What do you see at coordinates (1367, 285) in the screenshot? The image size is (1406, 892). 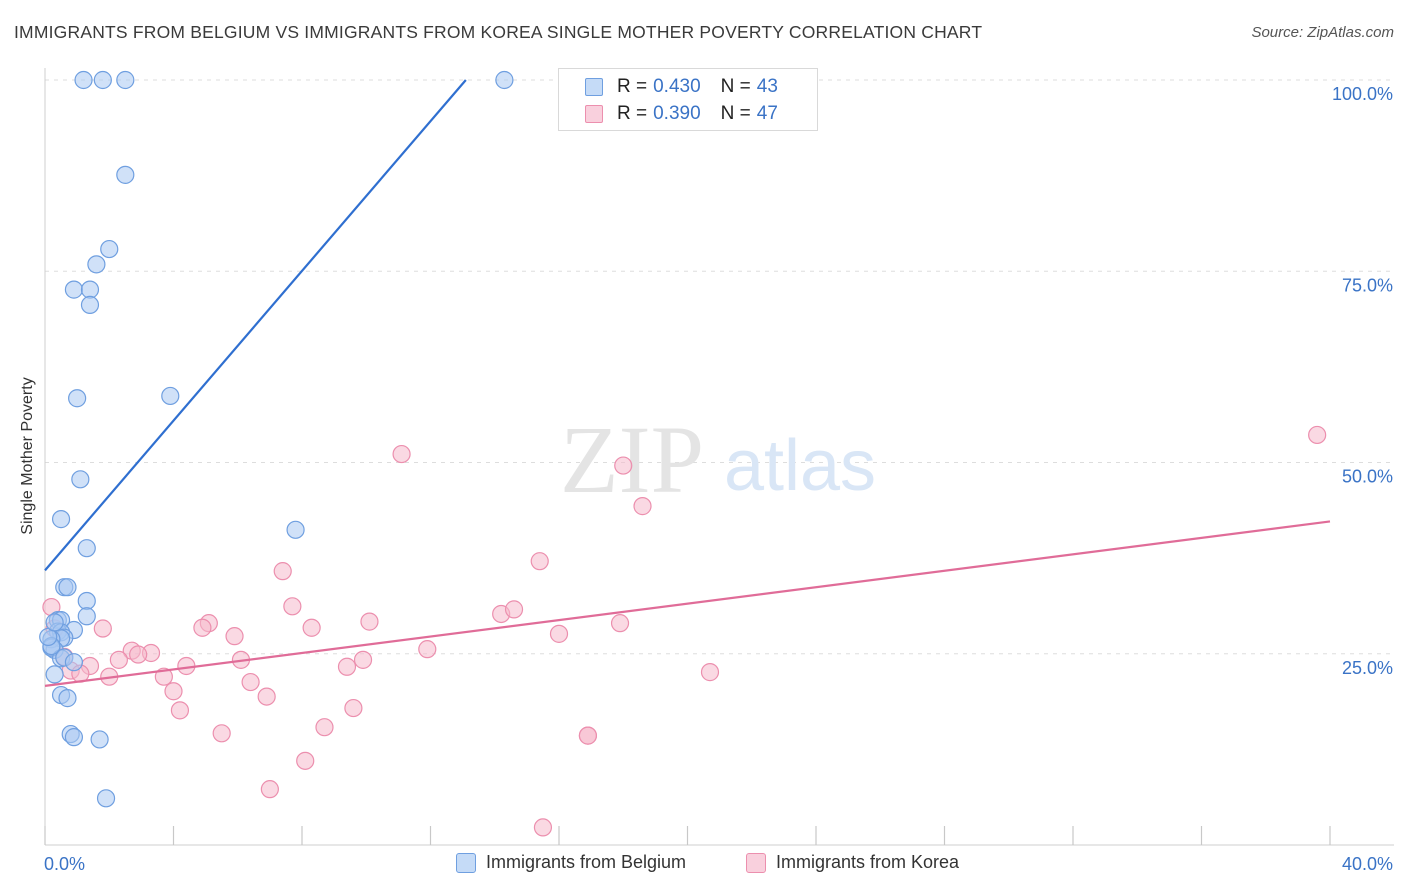 I see `y-tick-label: 75.0%` at bounding box center [1367, 285].